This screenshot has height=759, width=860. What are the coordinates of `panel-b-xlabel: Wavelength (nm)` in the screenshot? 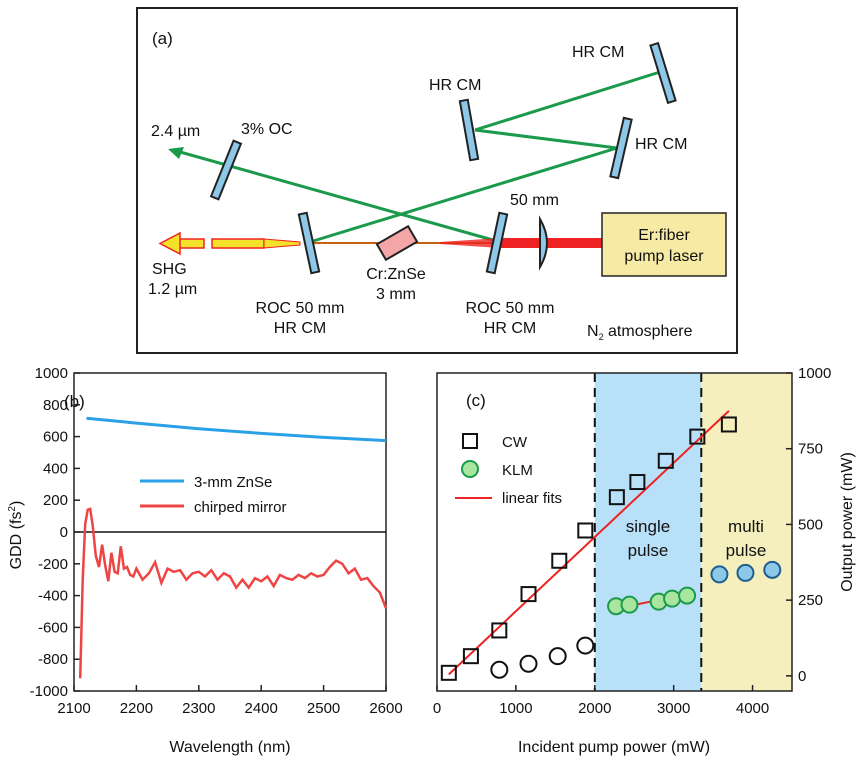 It's located at (229, 747).